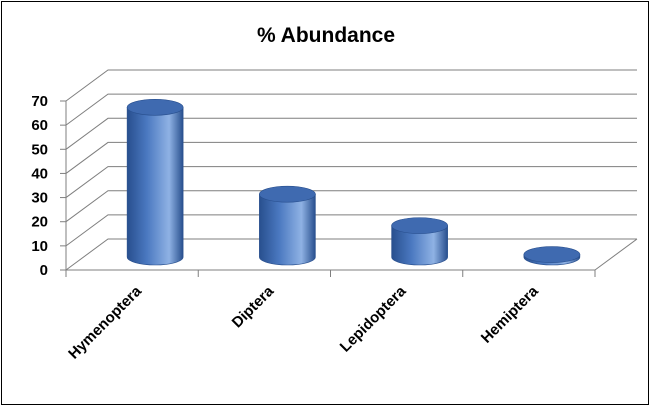  Describe the element at coordinates (253, 306) in the screenshot. I see `x-tick-label: Diptera` at that location.